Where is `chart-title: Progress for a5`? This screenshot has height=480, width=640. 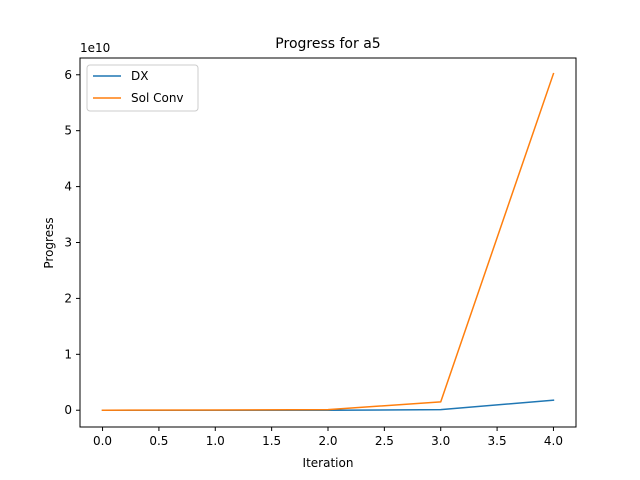
chart-title: Progress for a5 is located at coordinates (327, 44).